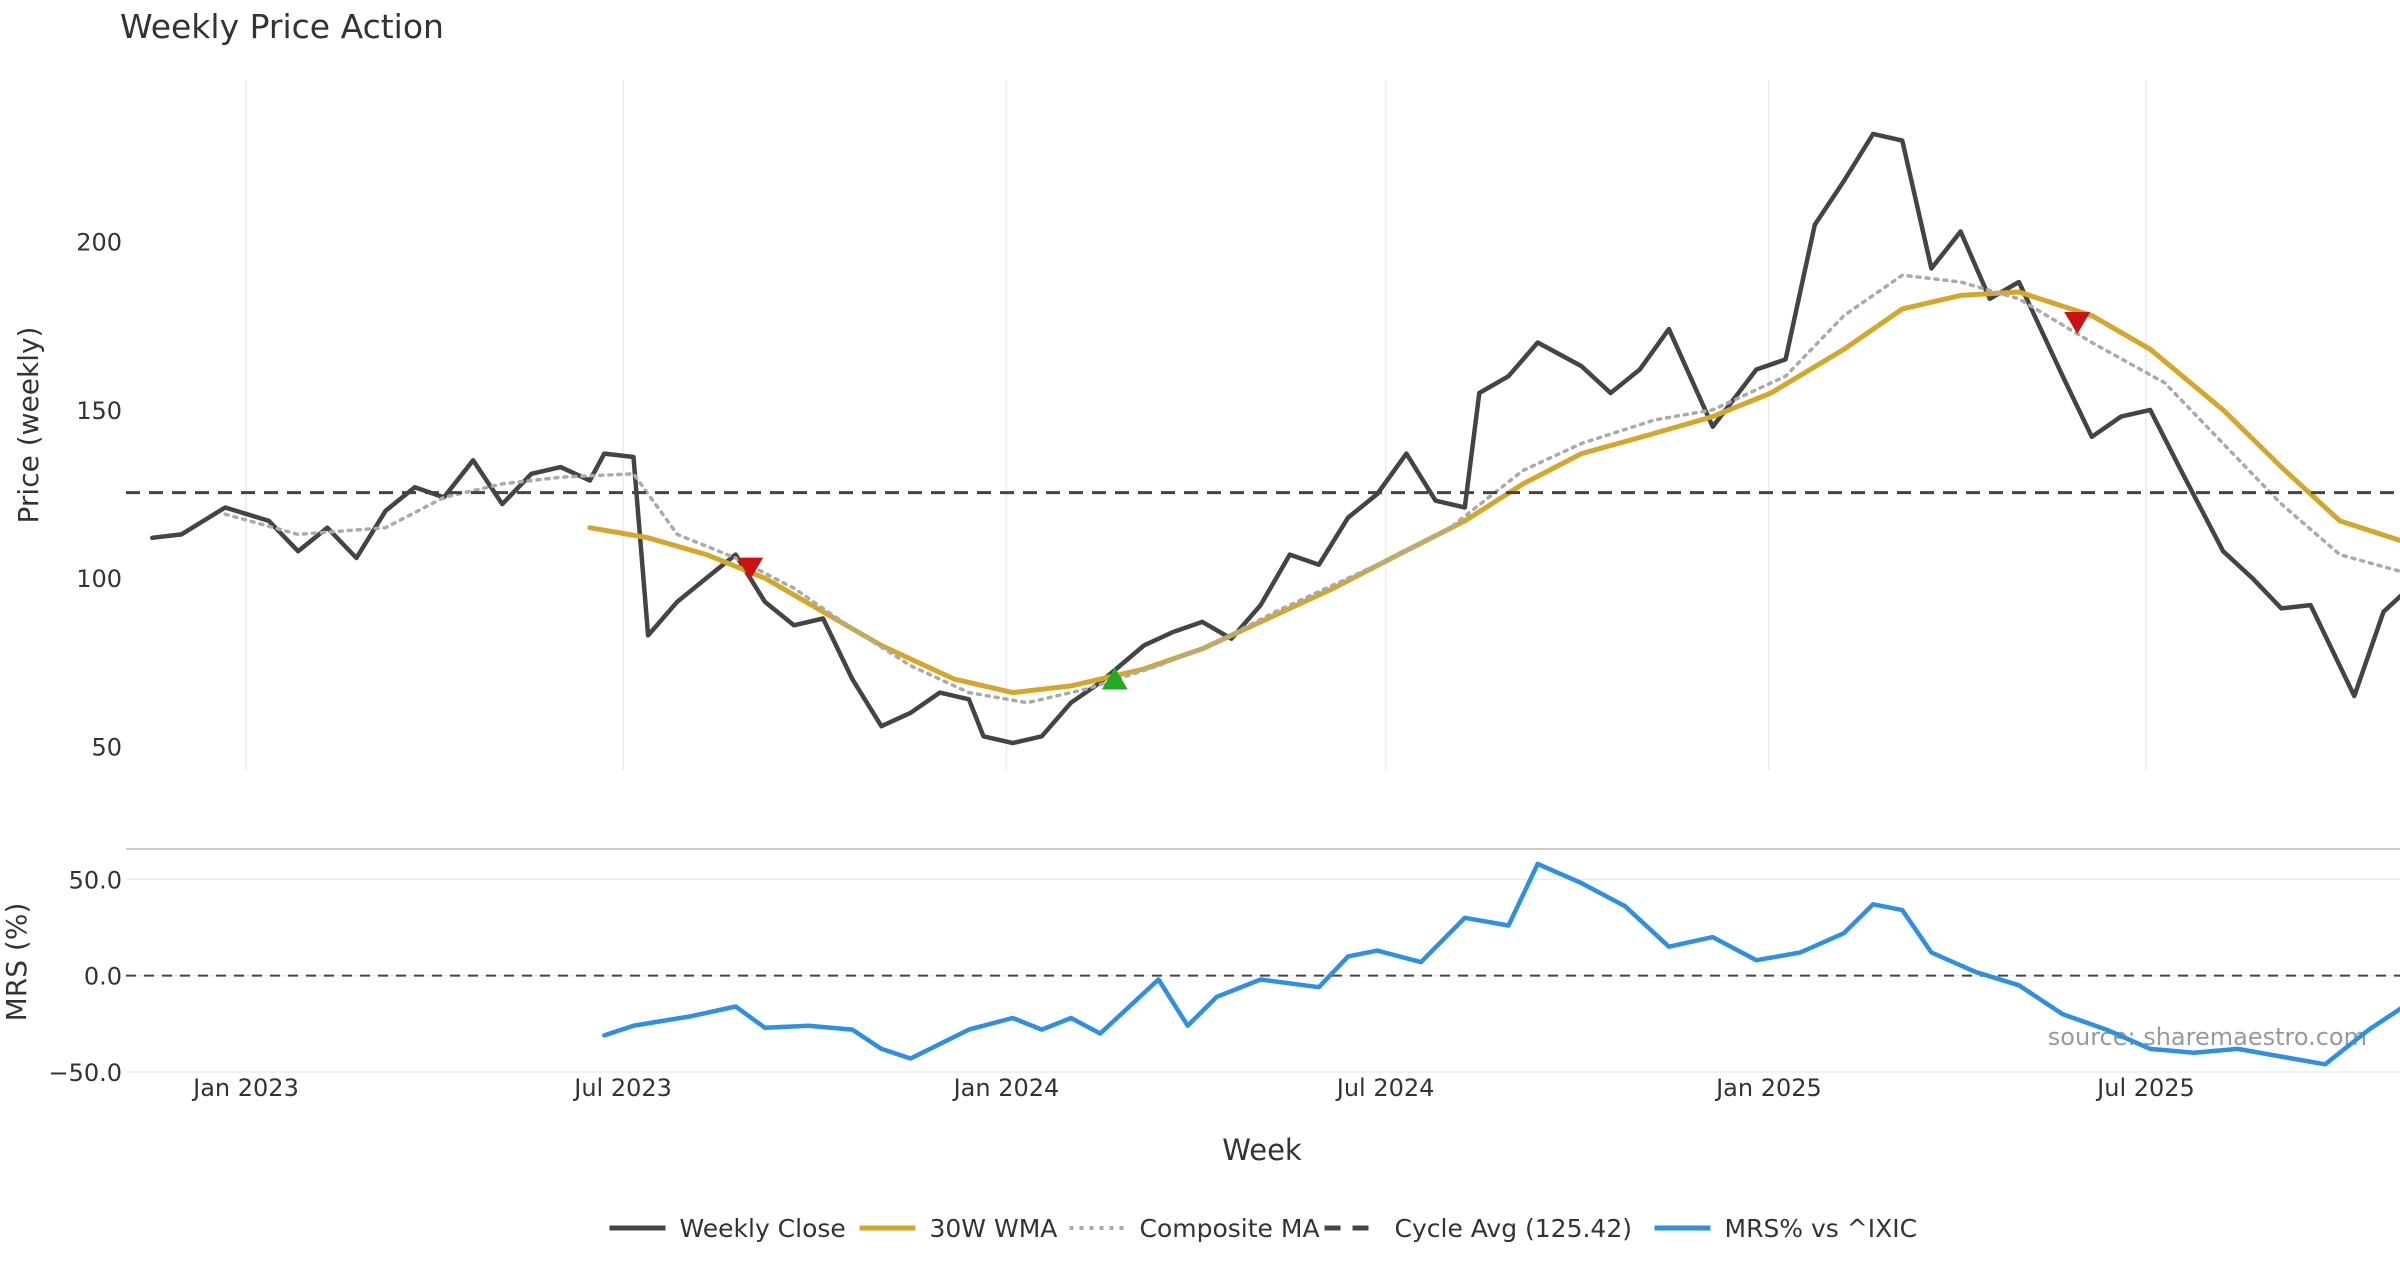 Image resolution: width=2400 pixels, height=1264 pixels. Describe the element at coordinates (245, 1088) in the screenshot. I see `xtick-0: Jan 2023` at that location.